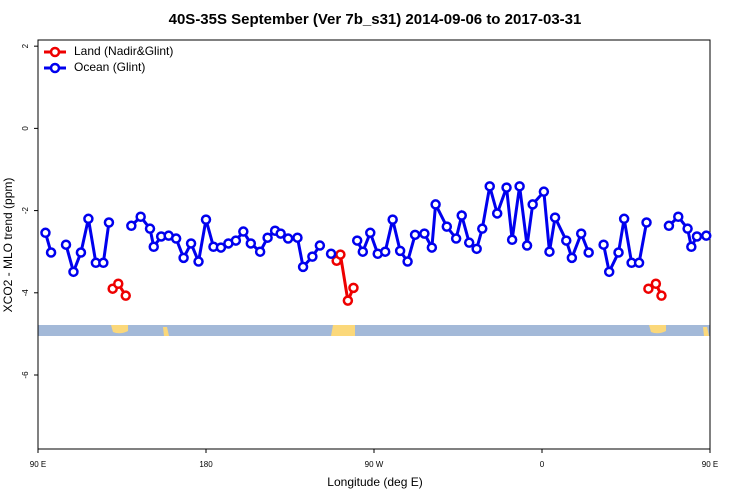  I want to click on y-tick-label: -6, so click(25, 375).